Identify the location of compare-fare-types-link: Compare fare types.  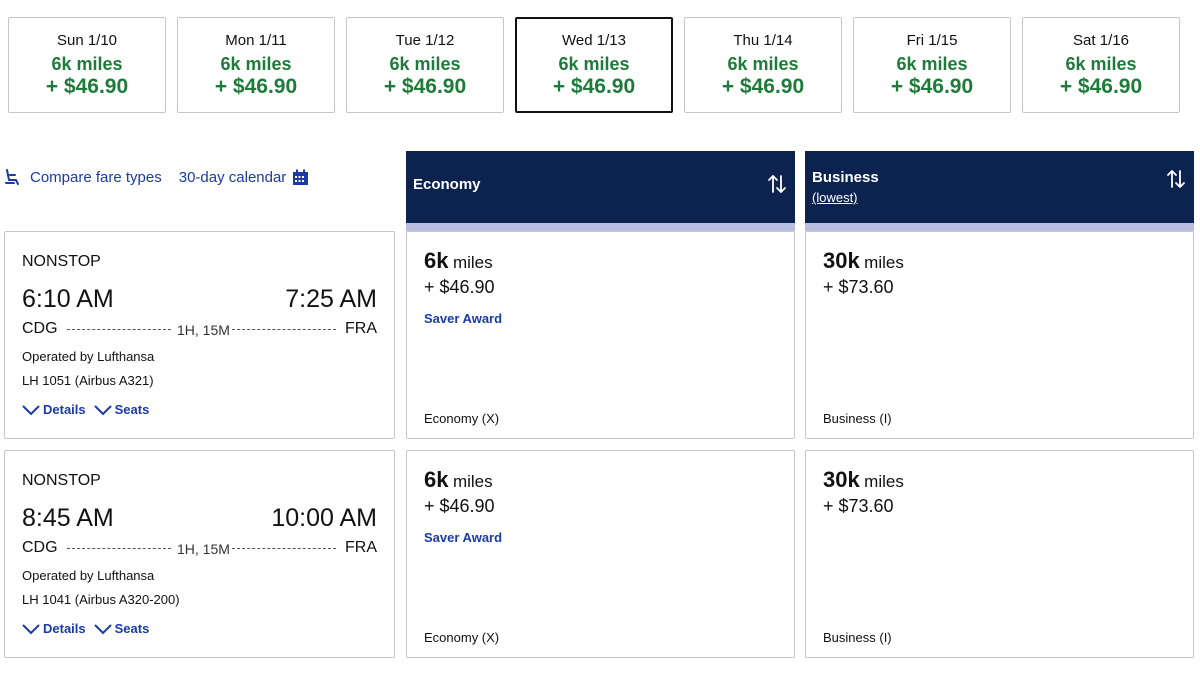
(83, 177).